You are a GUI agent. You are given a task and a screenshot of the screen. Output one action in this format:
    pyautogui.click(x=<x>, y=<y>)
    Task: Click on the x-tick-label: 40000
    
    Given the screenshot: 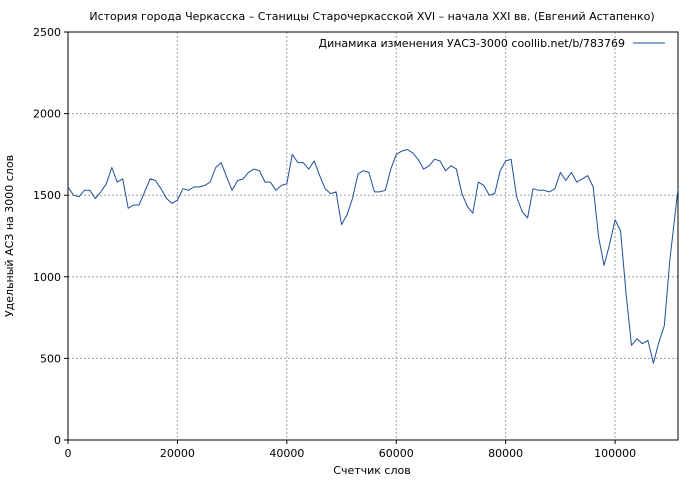 What is the action you would take?
    pyautogui.click(x=286, y=453)
    